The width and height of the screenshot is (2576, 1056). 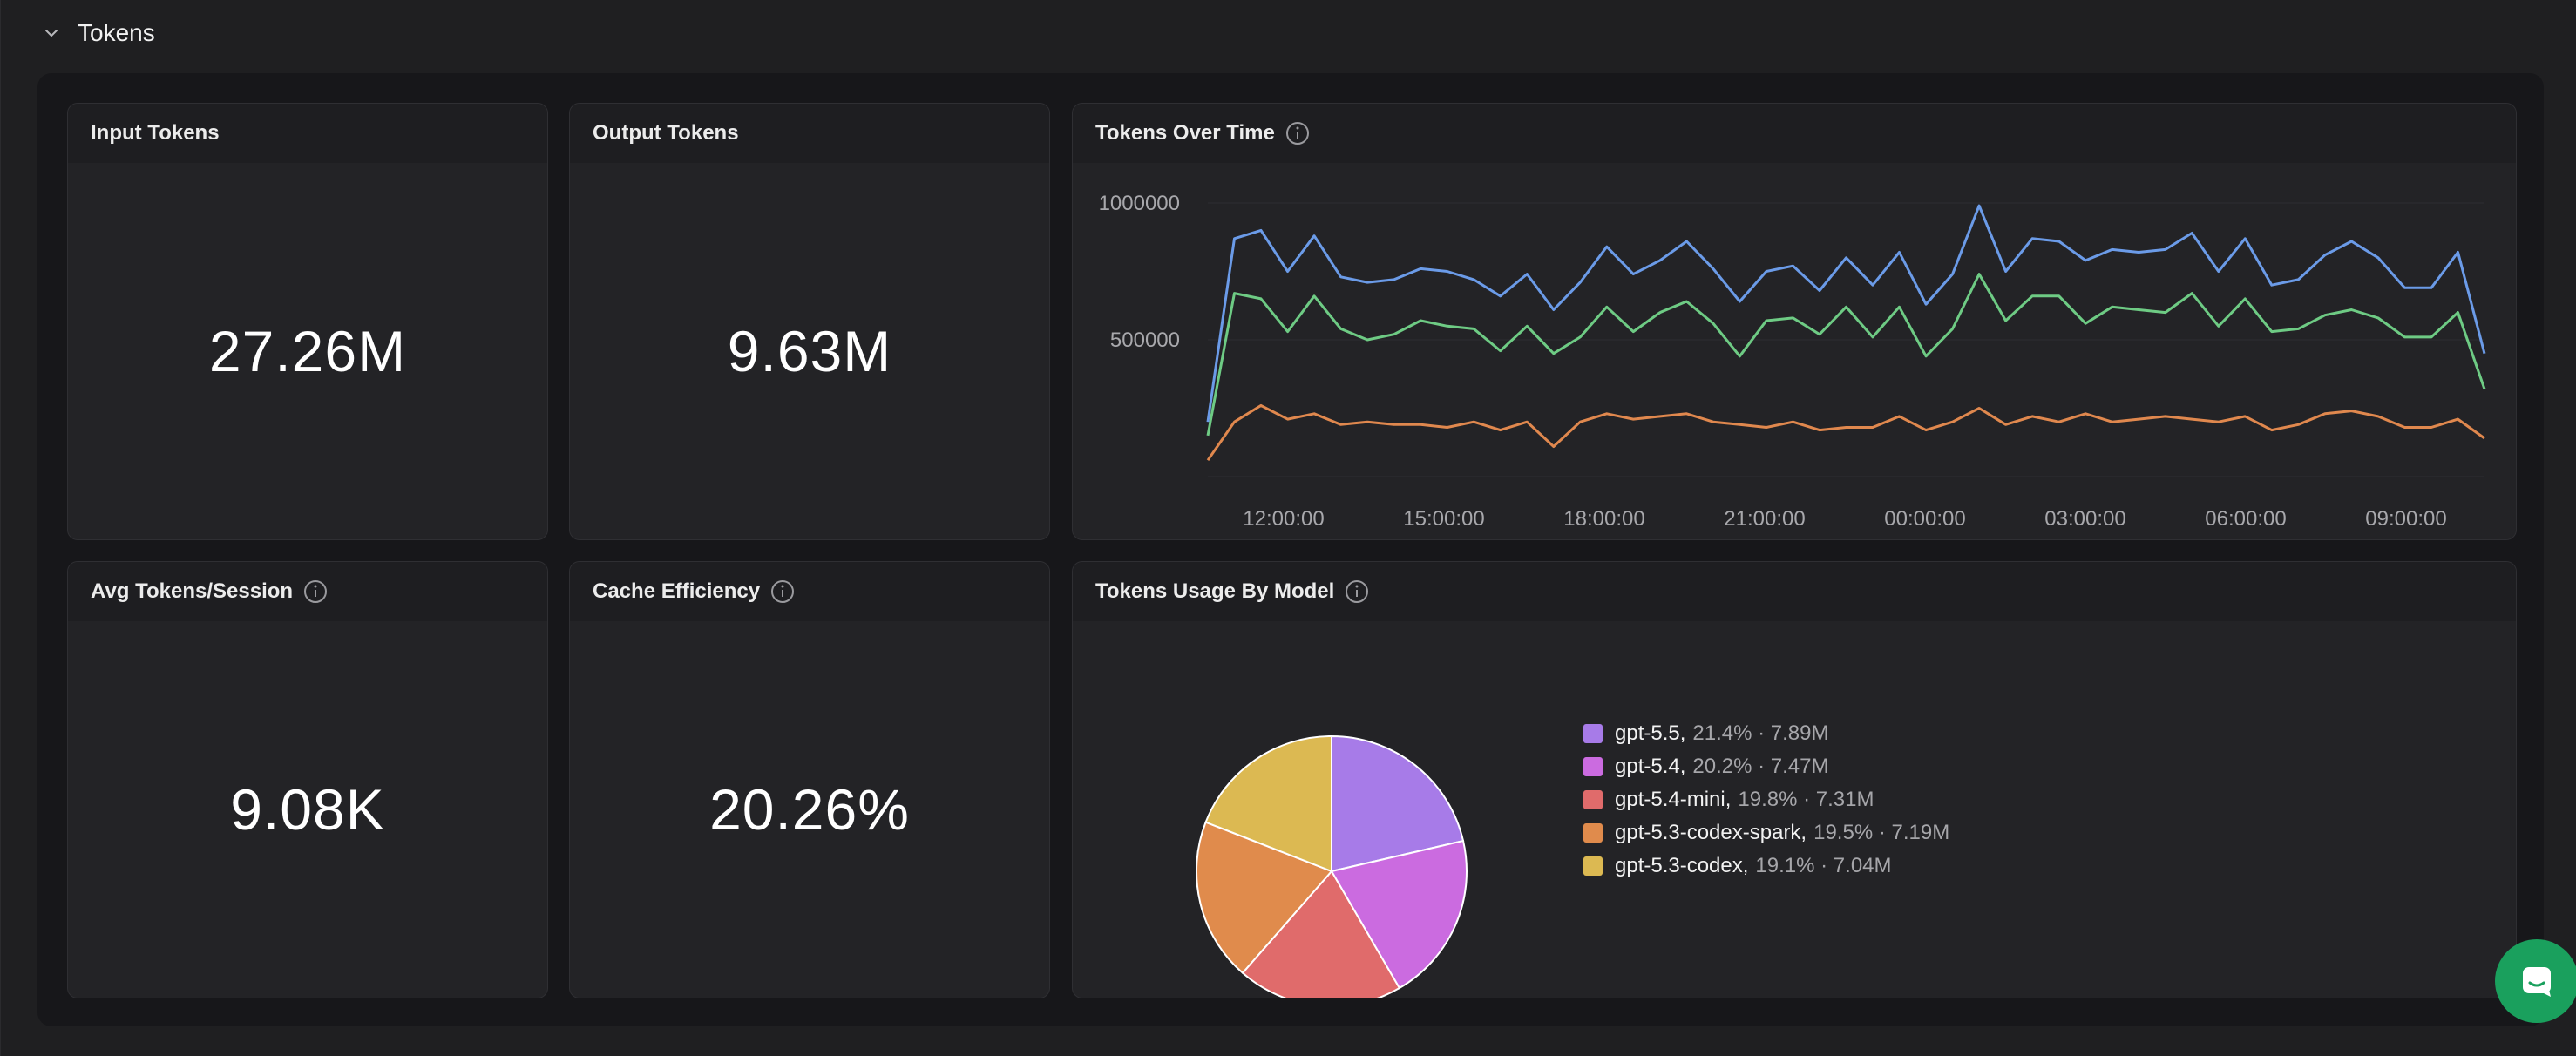 What do you see at coordinates (2406, 519) in the screenshot?
I see `x-tick-label: 09:00:00` at bounding box center [2406, 519].